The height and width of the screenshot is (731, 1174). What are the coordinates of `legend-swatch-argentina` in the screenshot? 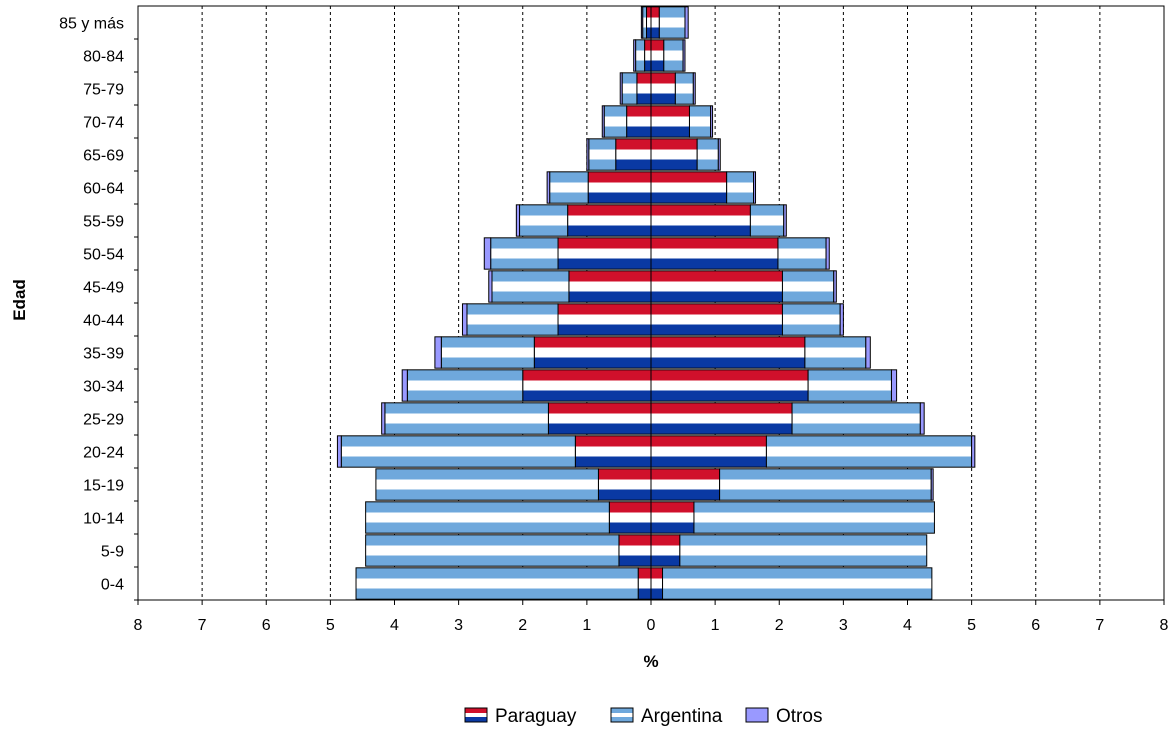 It's located at (622, 715).